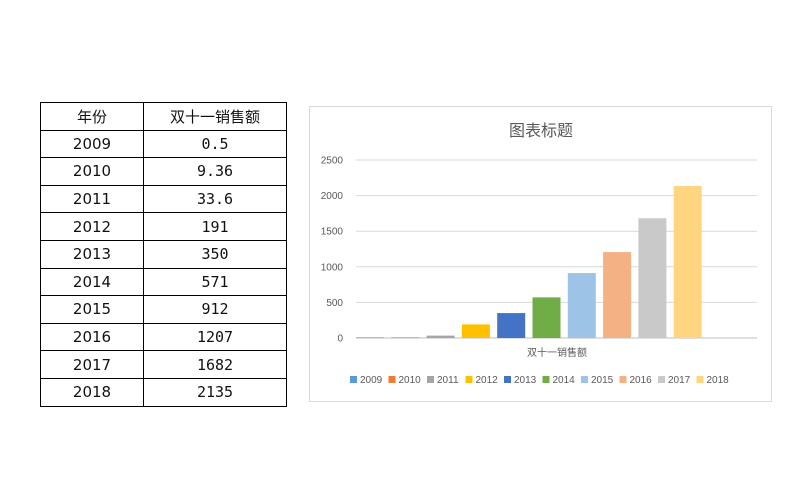 The height and width of the screenshot is (484, 807). Describe the element at coordinates (215, 199) in the screenshot. I see `sales-cell: 33.6` at that location.